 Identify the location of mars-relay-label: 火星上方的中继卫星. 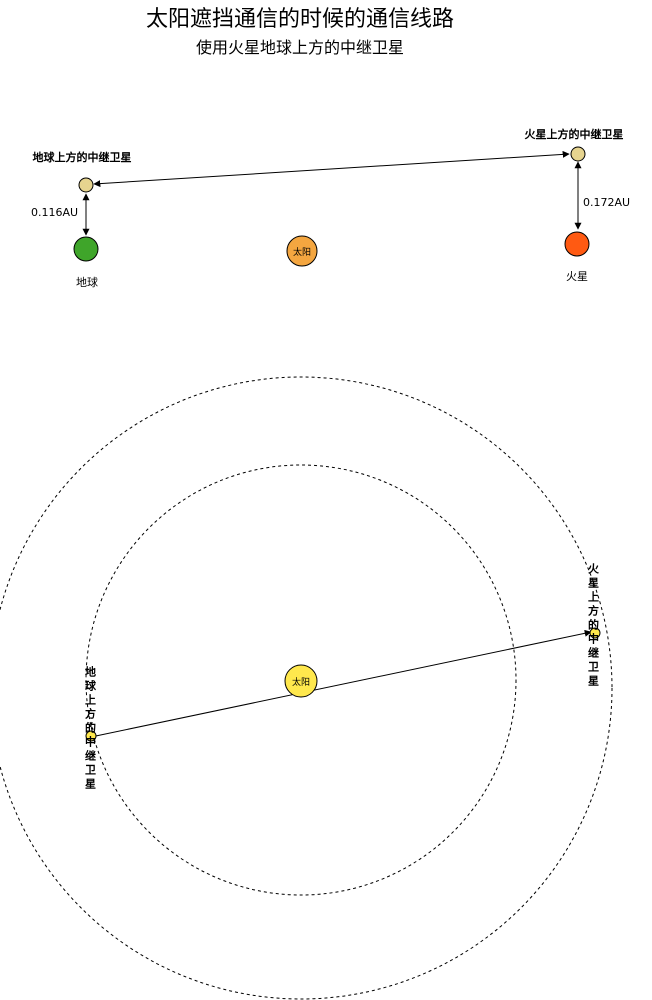
(574, 134).